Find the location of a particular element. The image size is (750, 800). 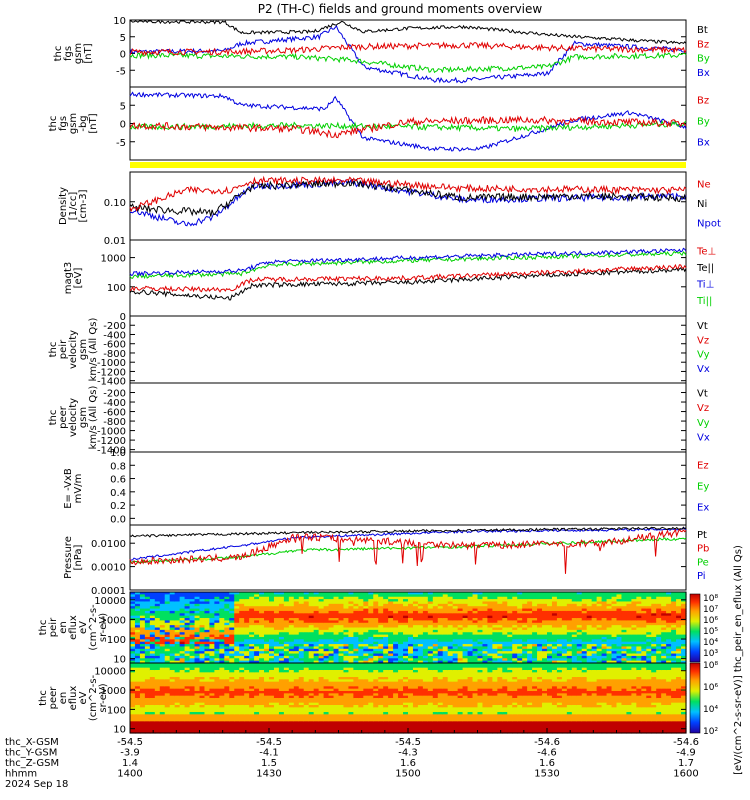

legend-entry: Vt is located at coordinates (702, 393).